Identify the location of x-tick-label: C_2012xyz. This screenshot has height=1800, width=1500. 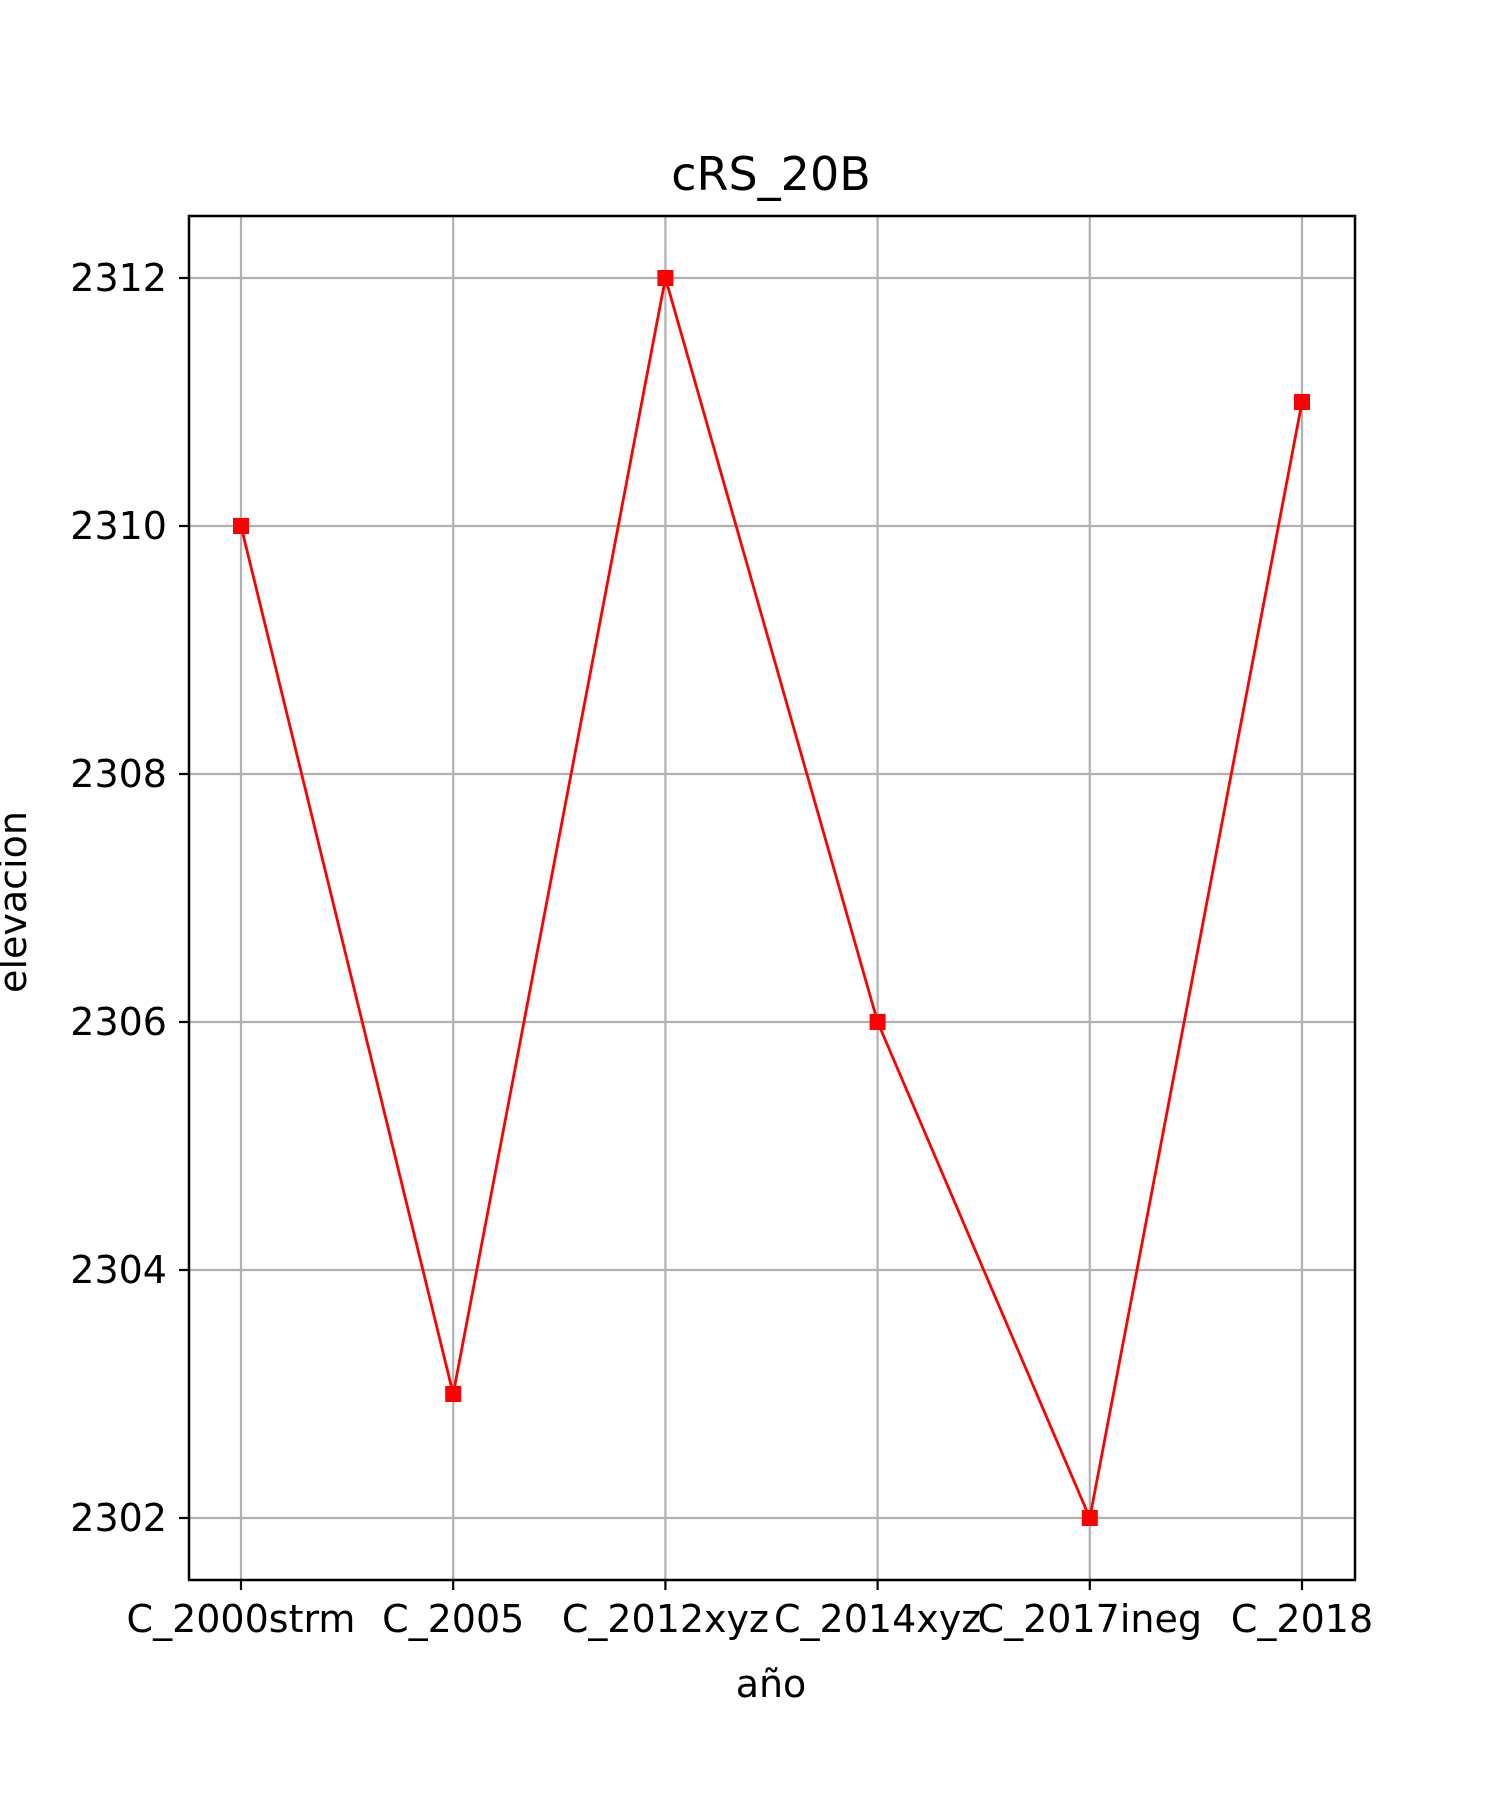
(665, 1619).